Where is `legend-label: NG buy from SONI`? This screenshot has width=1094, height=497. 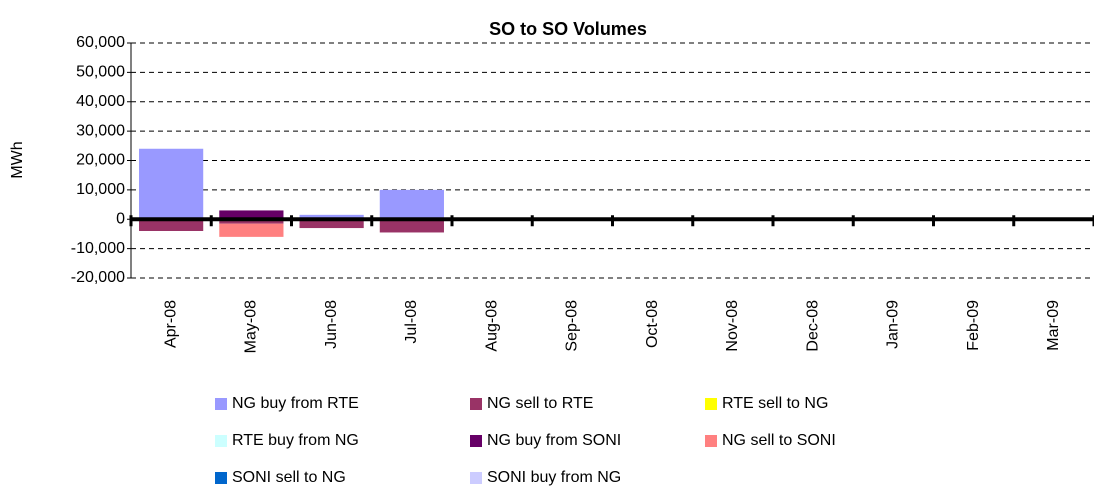
legend-label: NG buy from SONI is located at coordinates (554, 440).